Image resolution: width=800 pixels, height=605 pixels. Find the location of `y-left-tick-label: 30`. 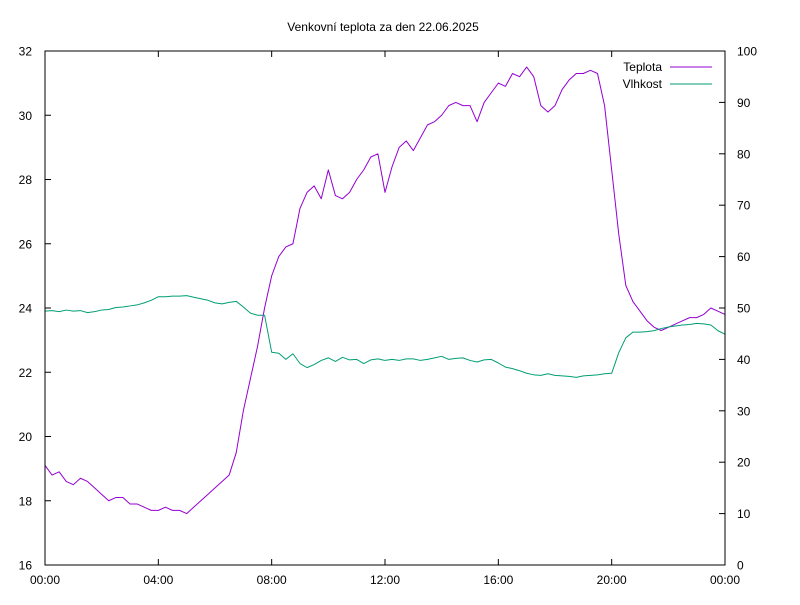

y-left-tick-label: 30 is located at coordinates (26, 116).